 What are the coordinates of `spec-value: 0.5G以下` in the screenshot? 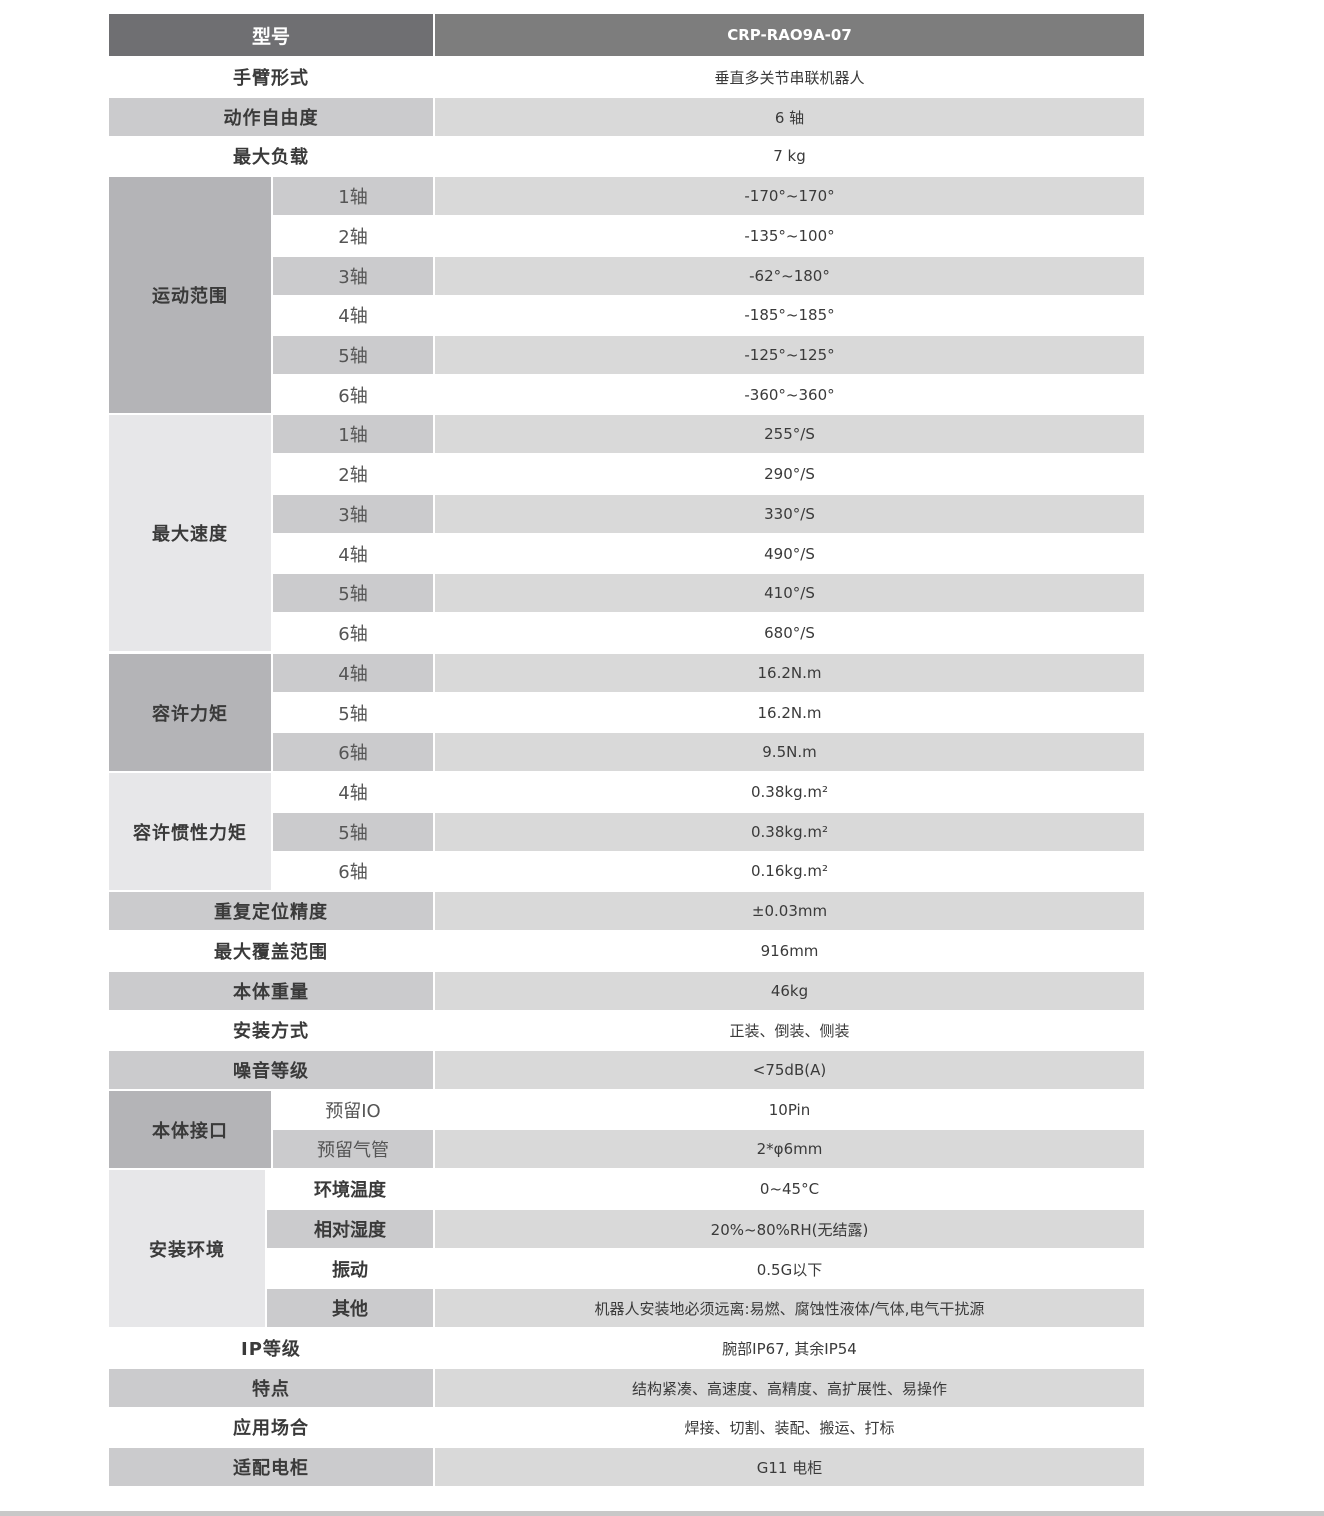 It's located at (789, 1269).